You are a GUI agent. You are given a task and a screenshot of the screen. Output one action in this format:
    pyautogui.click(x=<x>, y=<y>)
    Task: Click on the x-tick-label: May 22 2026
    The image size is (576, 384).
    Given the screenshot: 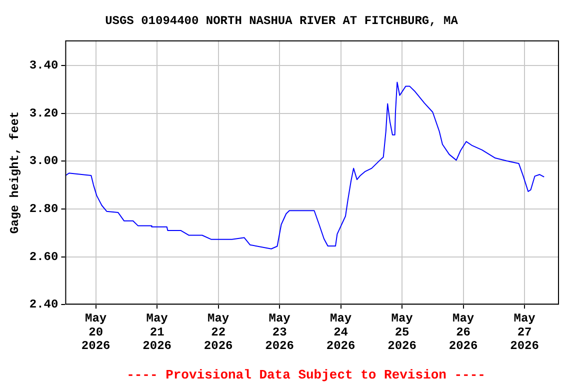 What is the action you would take?
    pyautogui.click(x=218, y=333)
    